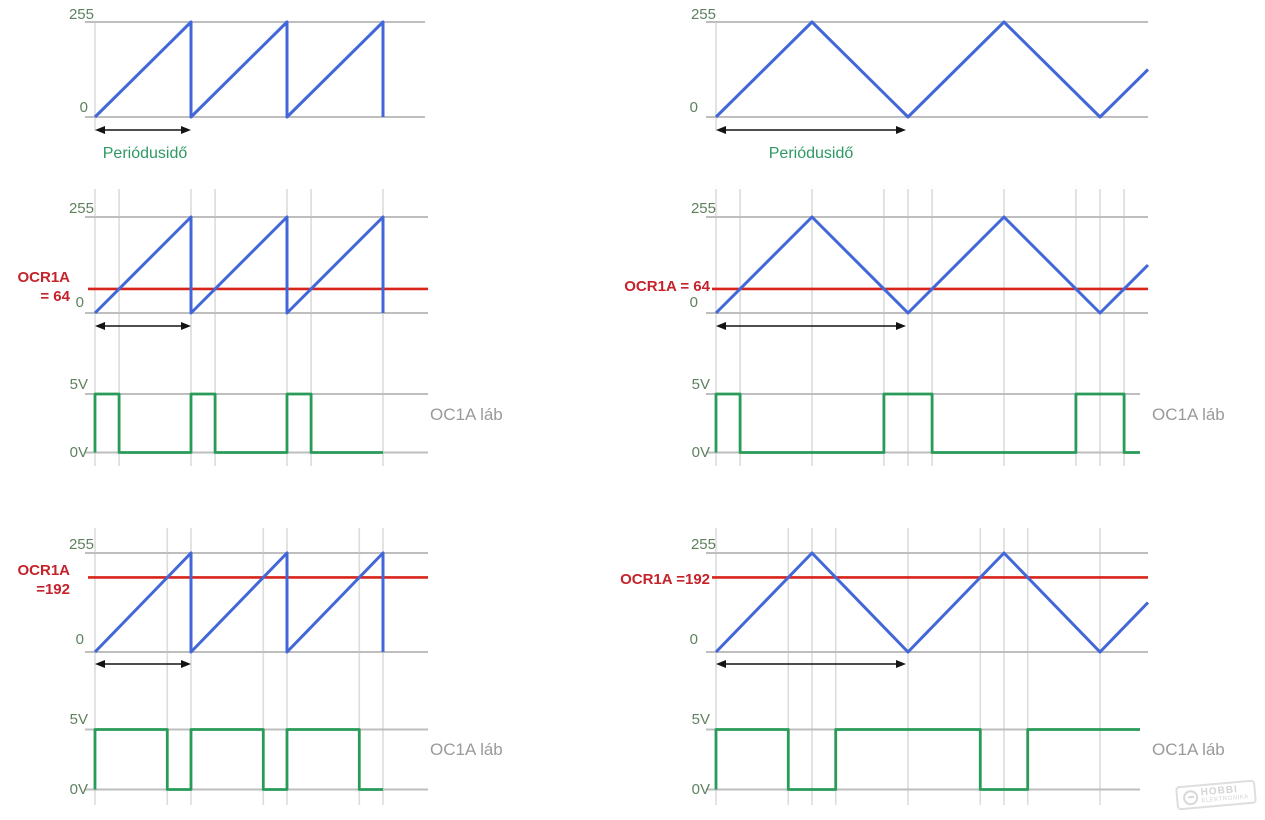  Describe the element at coordinates (1190, 797) in the screenshot. I see `watermark-minus-icon` at that location.